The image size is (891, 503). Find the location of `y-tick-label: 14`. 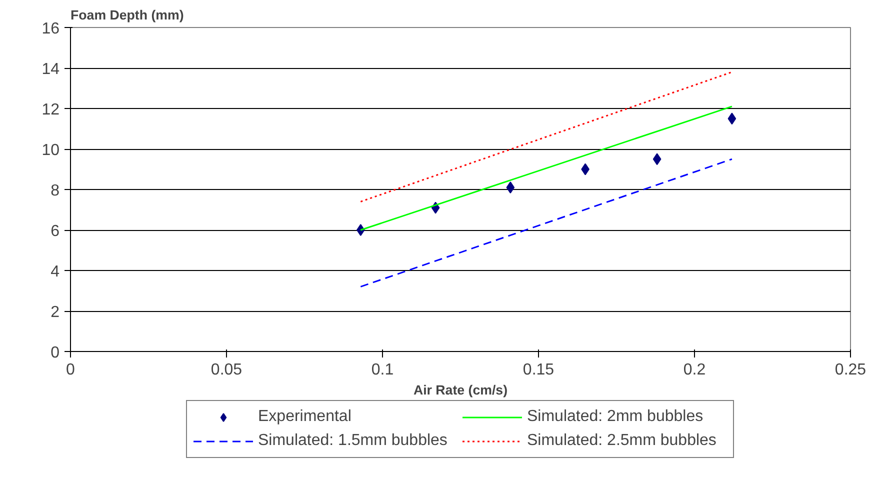

y-tick-label: 14 is located at coordinates (51, 69).